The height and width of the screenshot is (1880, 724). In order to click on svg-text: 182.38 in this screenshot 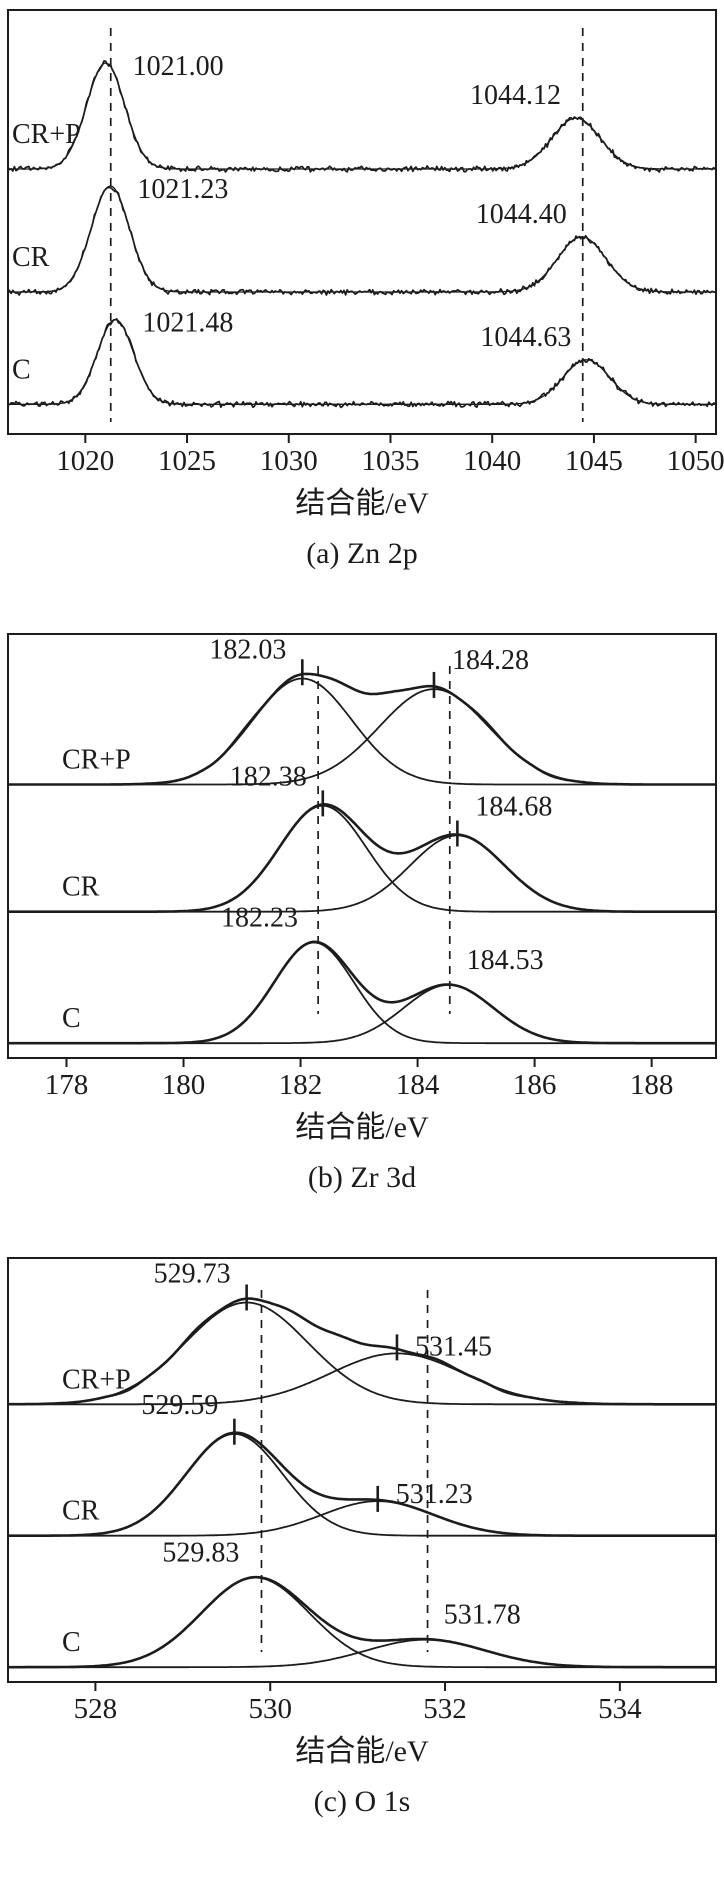, I will do `click(268, 777)`.